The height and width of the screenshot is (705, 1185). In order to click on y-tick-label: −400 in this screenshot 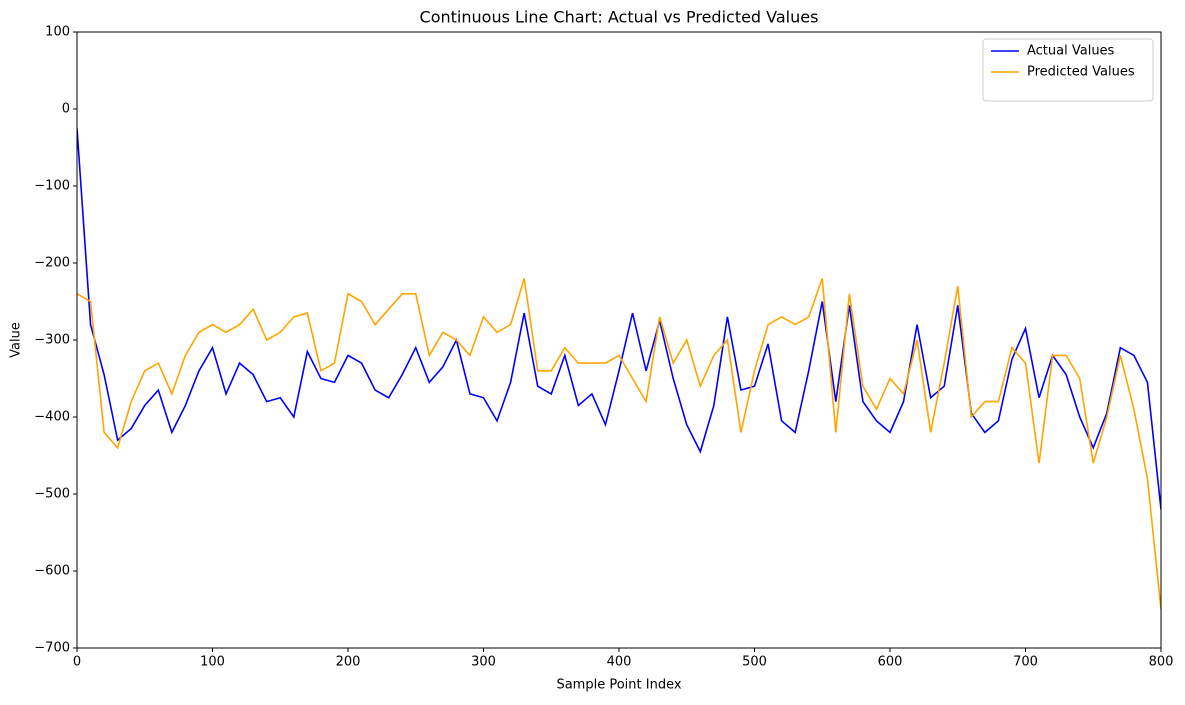, I will do `click(52, 417)`.